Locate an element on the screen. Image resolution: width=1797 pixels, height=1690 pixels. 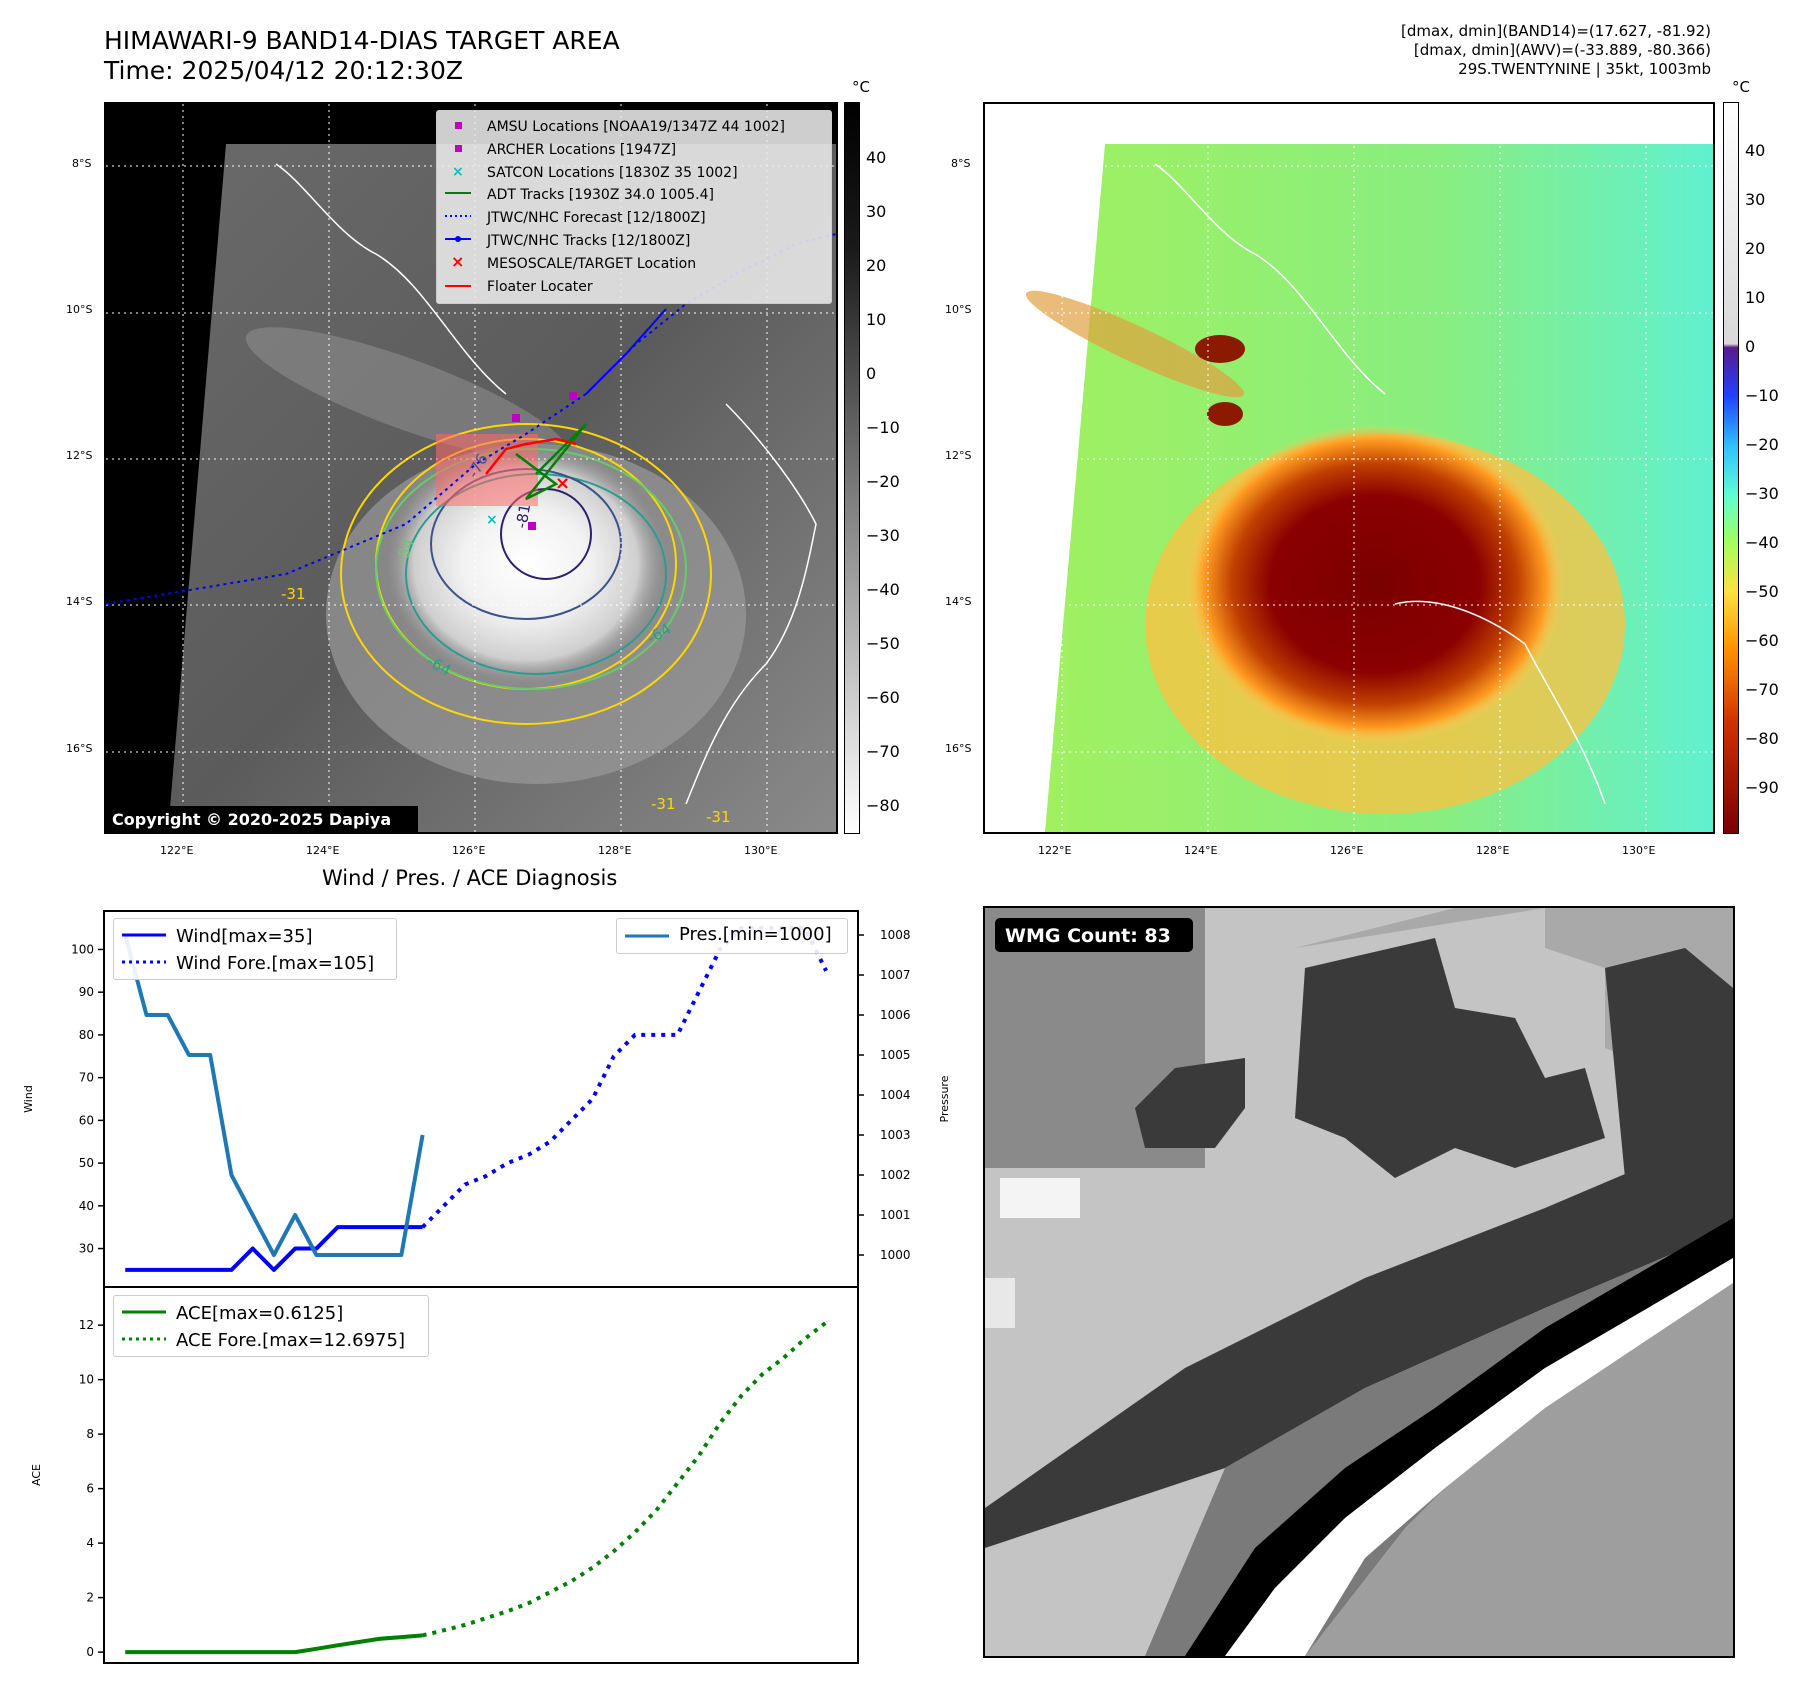
ir-cb-tick-m60: −60 is located at coordinates (883, 697).